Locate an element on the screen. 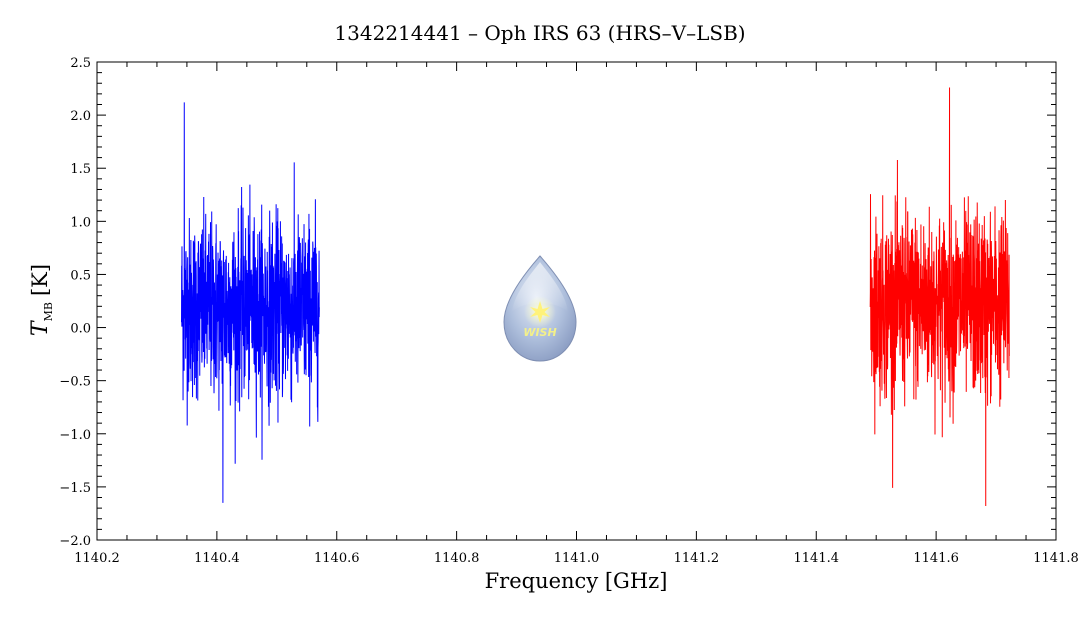 The width and height of the screenshot is (1080, 618). wish-logo-highlight is located at coordinates (540, 287).